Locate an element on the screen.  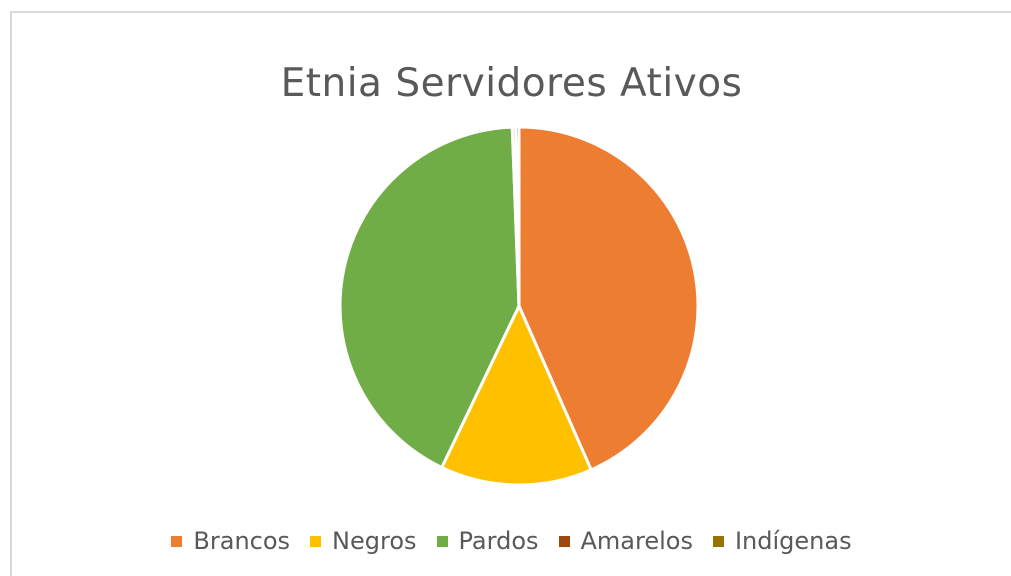
legend-label-negros: Negros is located at coordinates (374, 541).